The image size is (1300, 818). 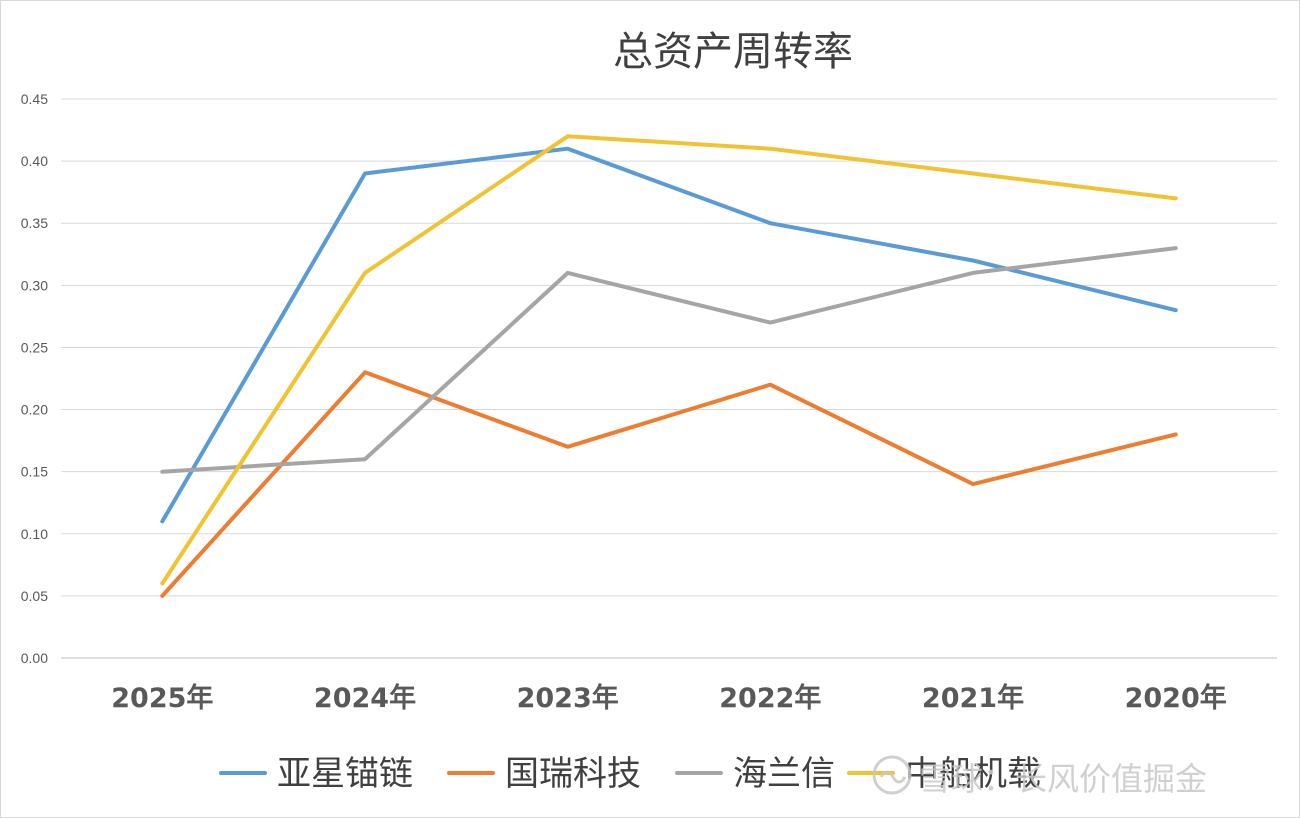 I want to click on y-tick-label: 0.25, so click(x=34, y=347).